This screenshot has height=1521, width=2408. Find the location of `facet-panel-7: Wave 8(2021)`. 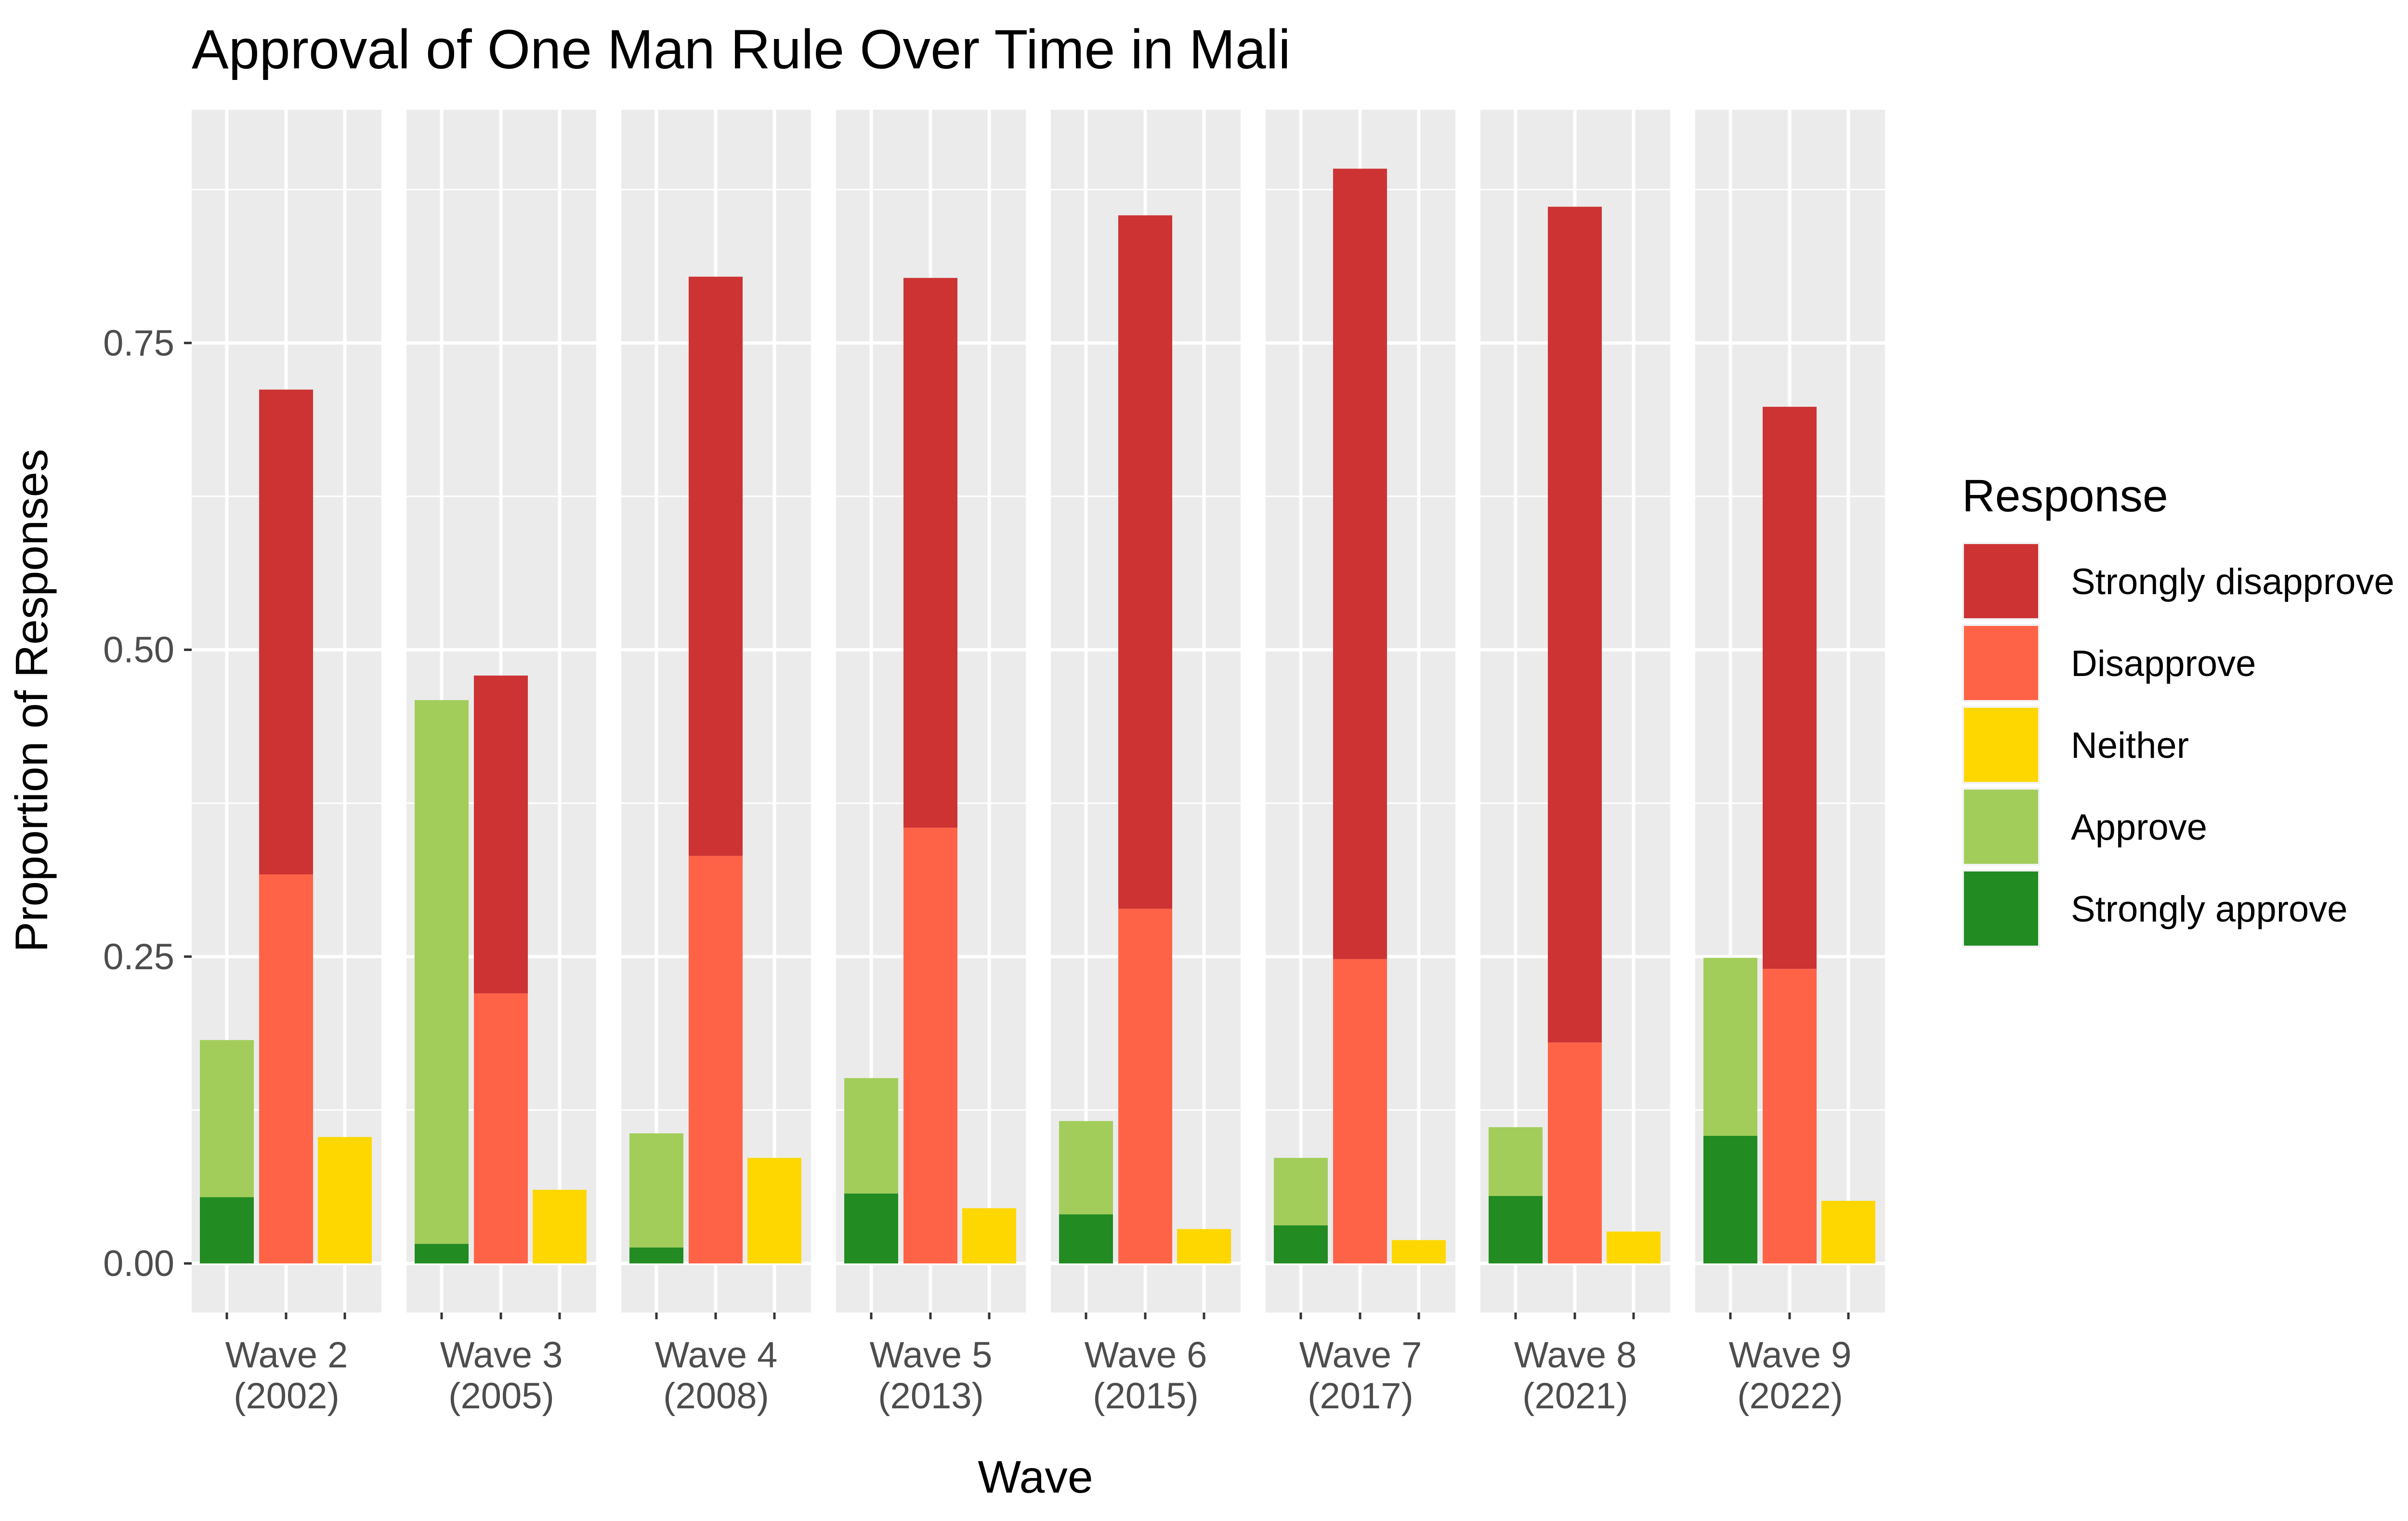

facet-panel-7: Wave 8(2021) is located at coordinates (1575, 763).